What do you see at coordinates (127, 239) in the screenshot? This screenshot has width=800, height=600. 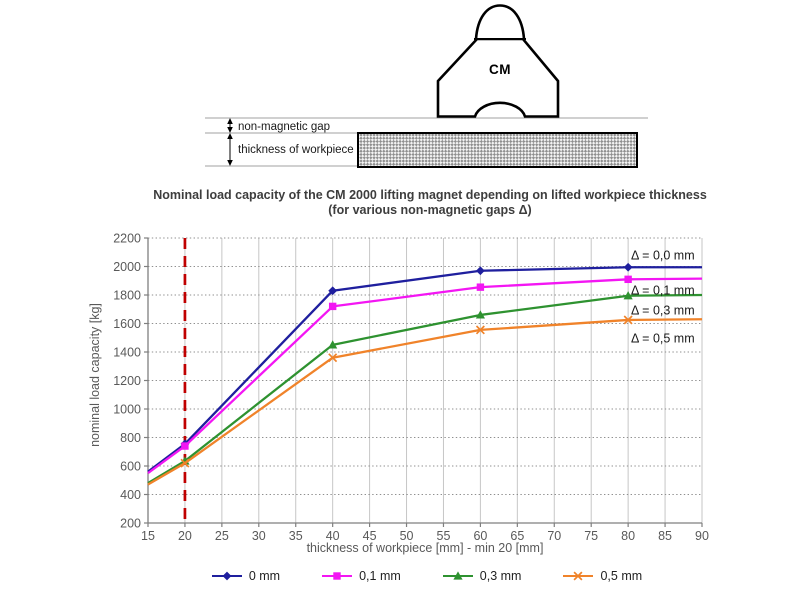 I see `y-tick-label: 2200` at bounding box center [127, 239].